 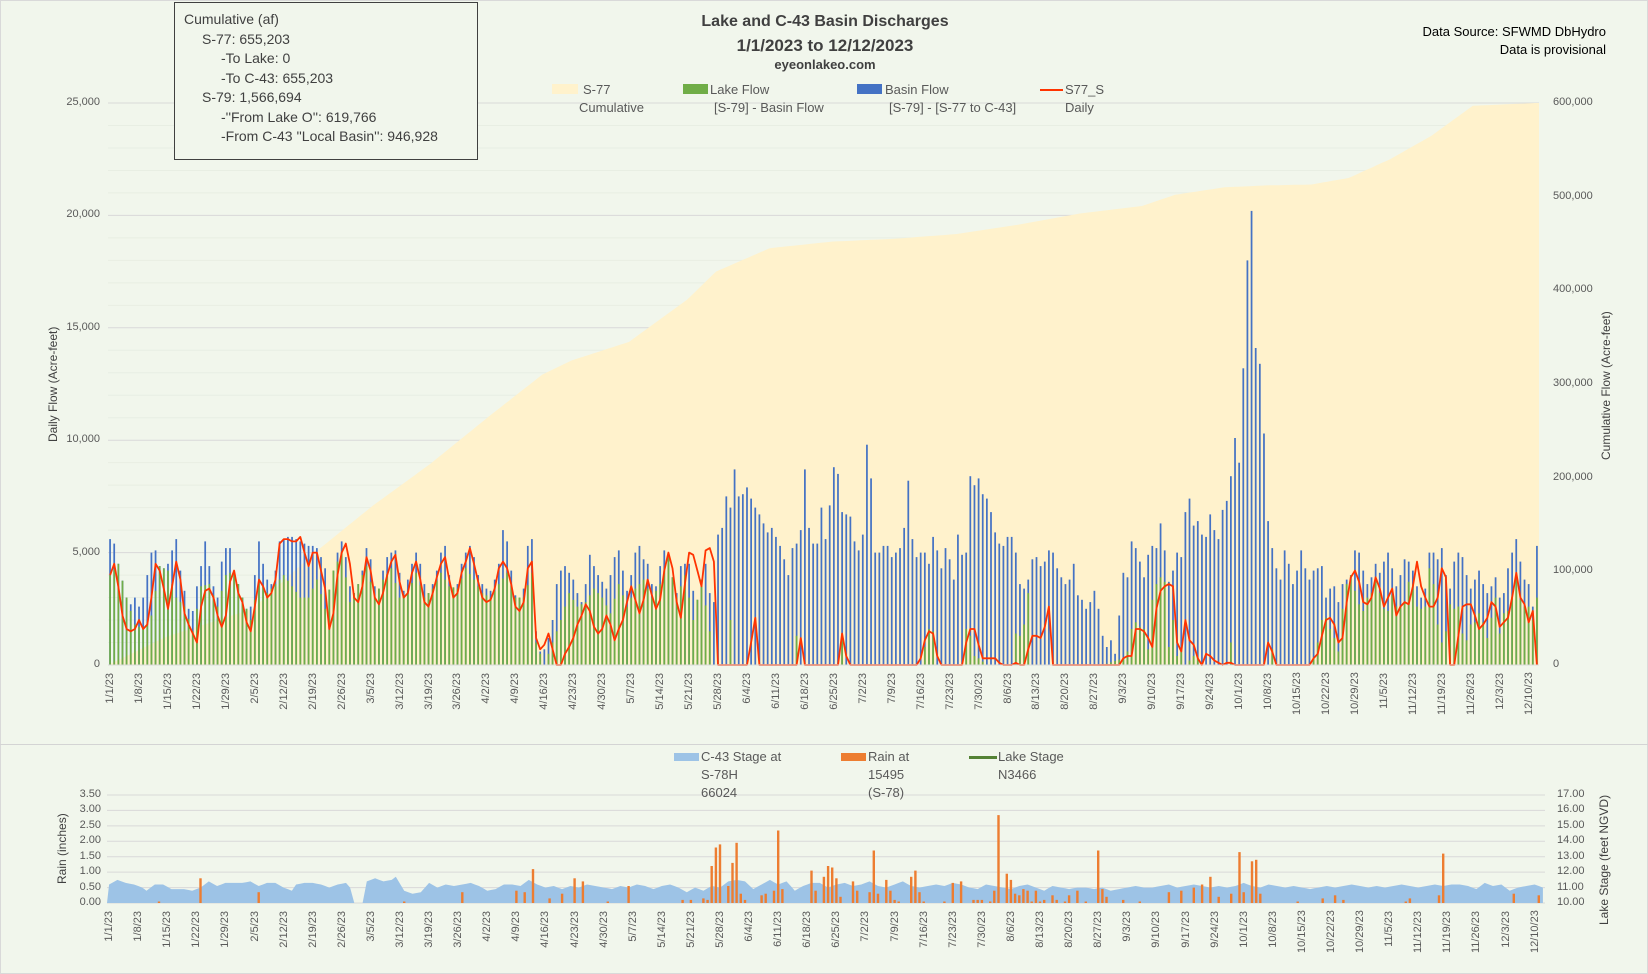 I want to click on legend-label-lake-flow-2: [S-79] - Basin Flow, so click(x=769, y=107).